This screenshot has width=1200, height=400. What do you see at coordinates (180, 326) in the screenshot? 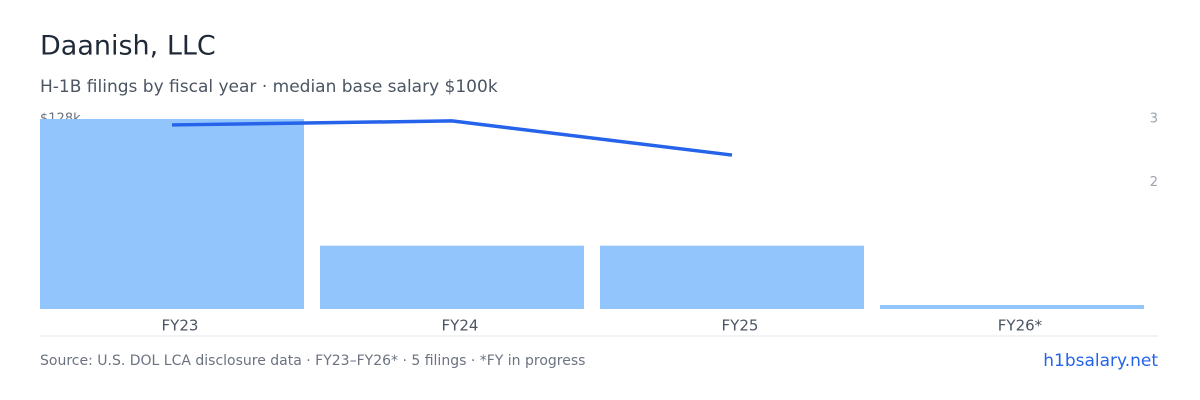
I see `x-tick-label: FY23` at bounding box center [180, 326].